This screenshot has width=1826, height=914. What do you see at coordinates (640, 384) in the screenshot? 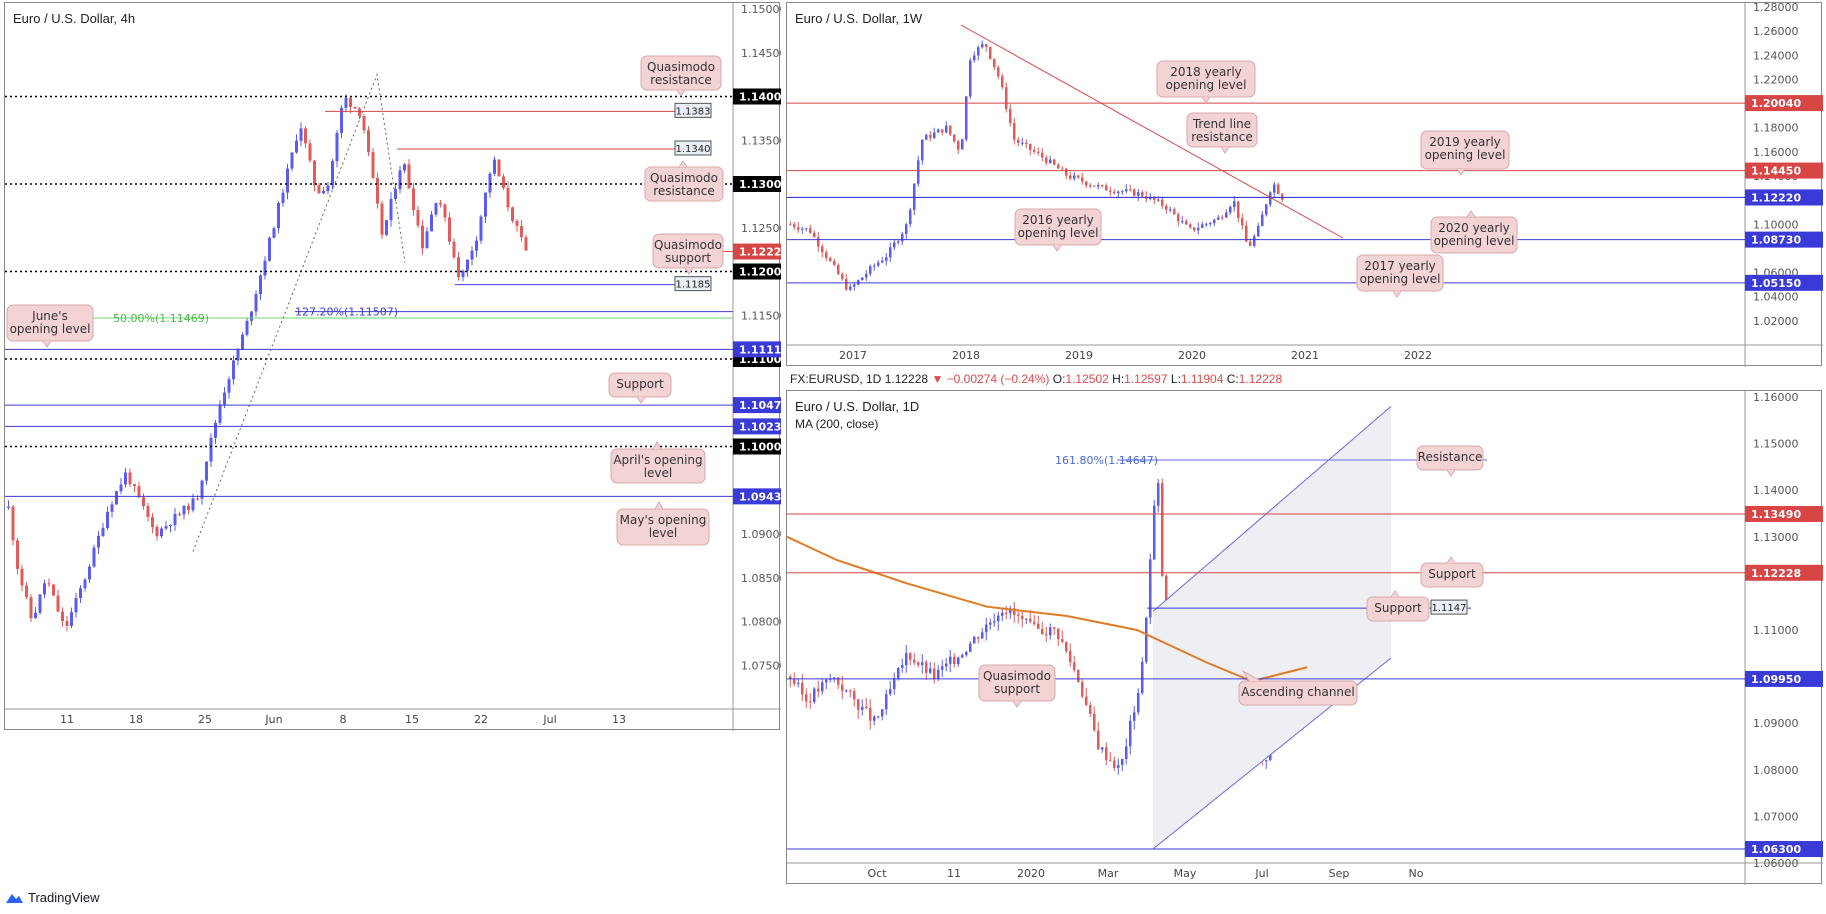
I see `annotation-support: Support` at bounding box center [640, 384].